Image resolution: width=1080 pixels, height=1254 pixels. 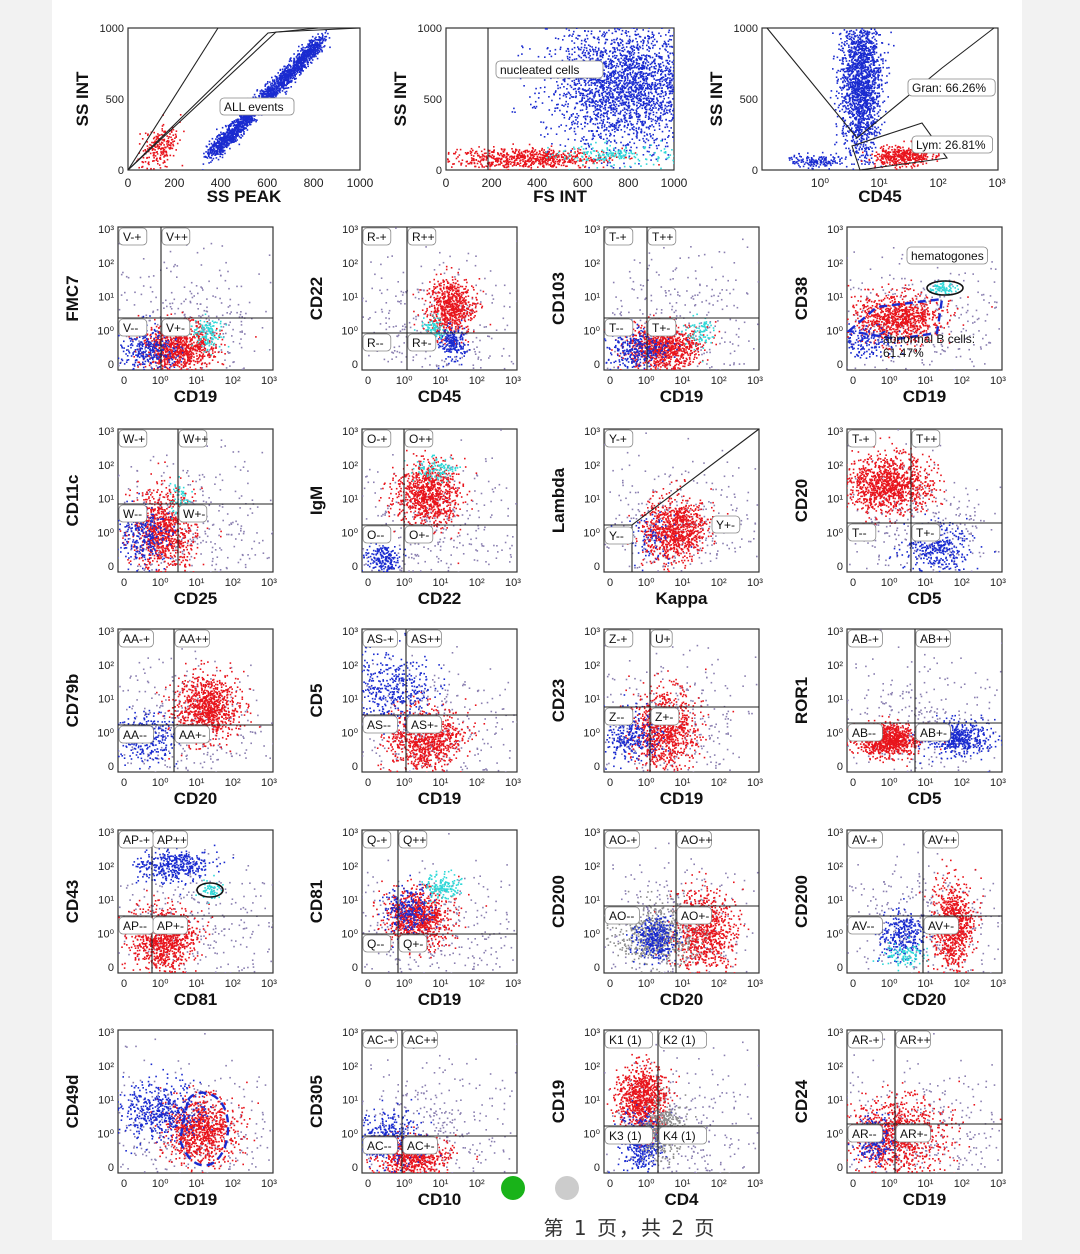 I want to click on y-axis-label: CD11c, so click(x=72, y=501).